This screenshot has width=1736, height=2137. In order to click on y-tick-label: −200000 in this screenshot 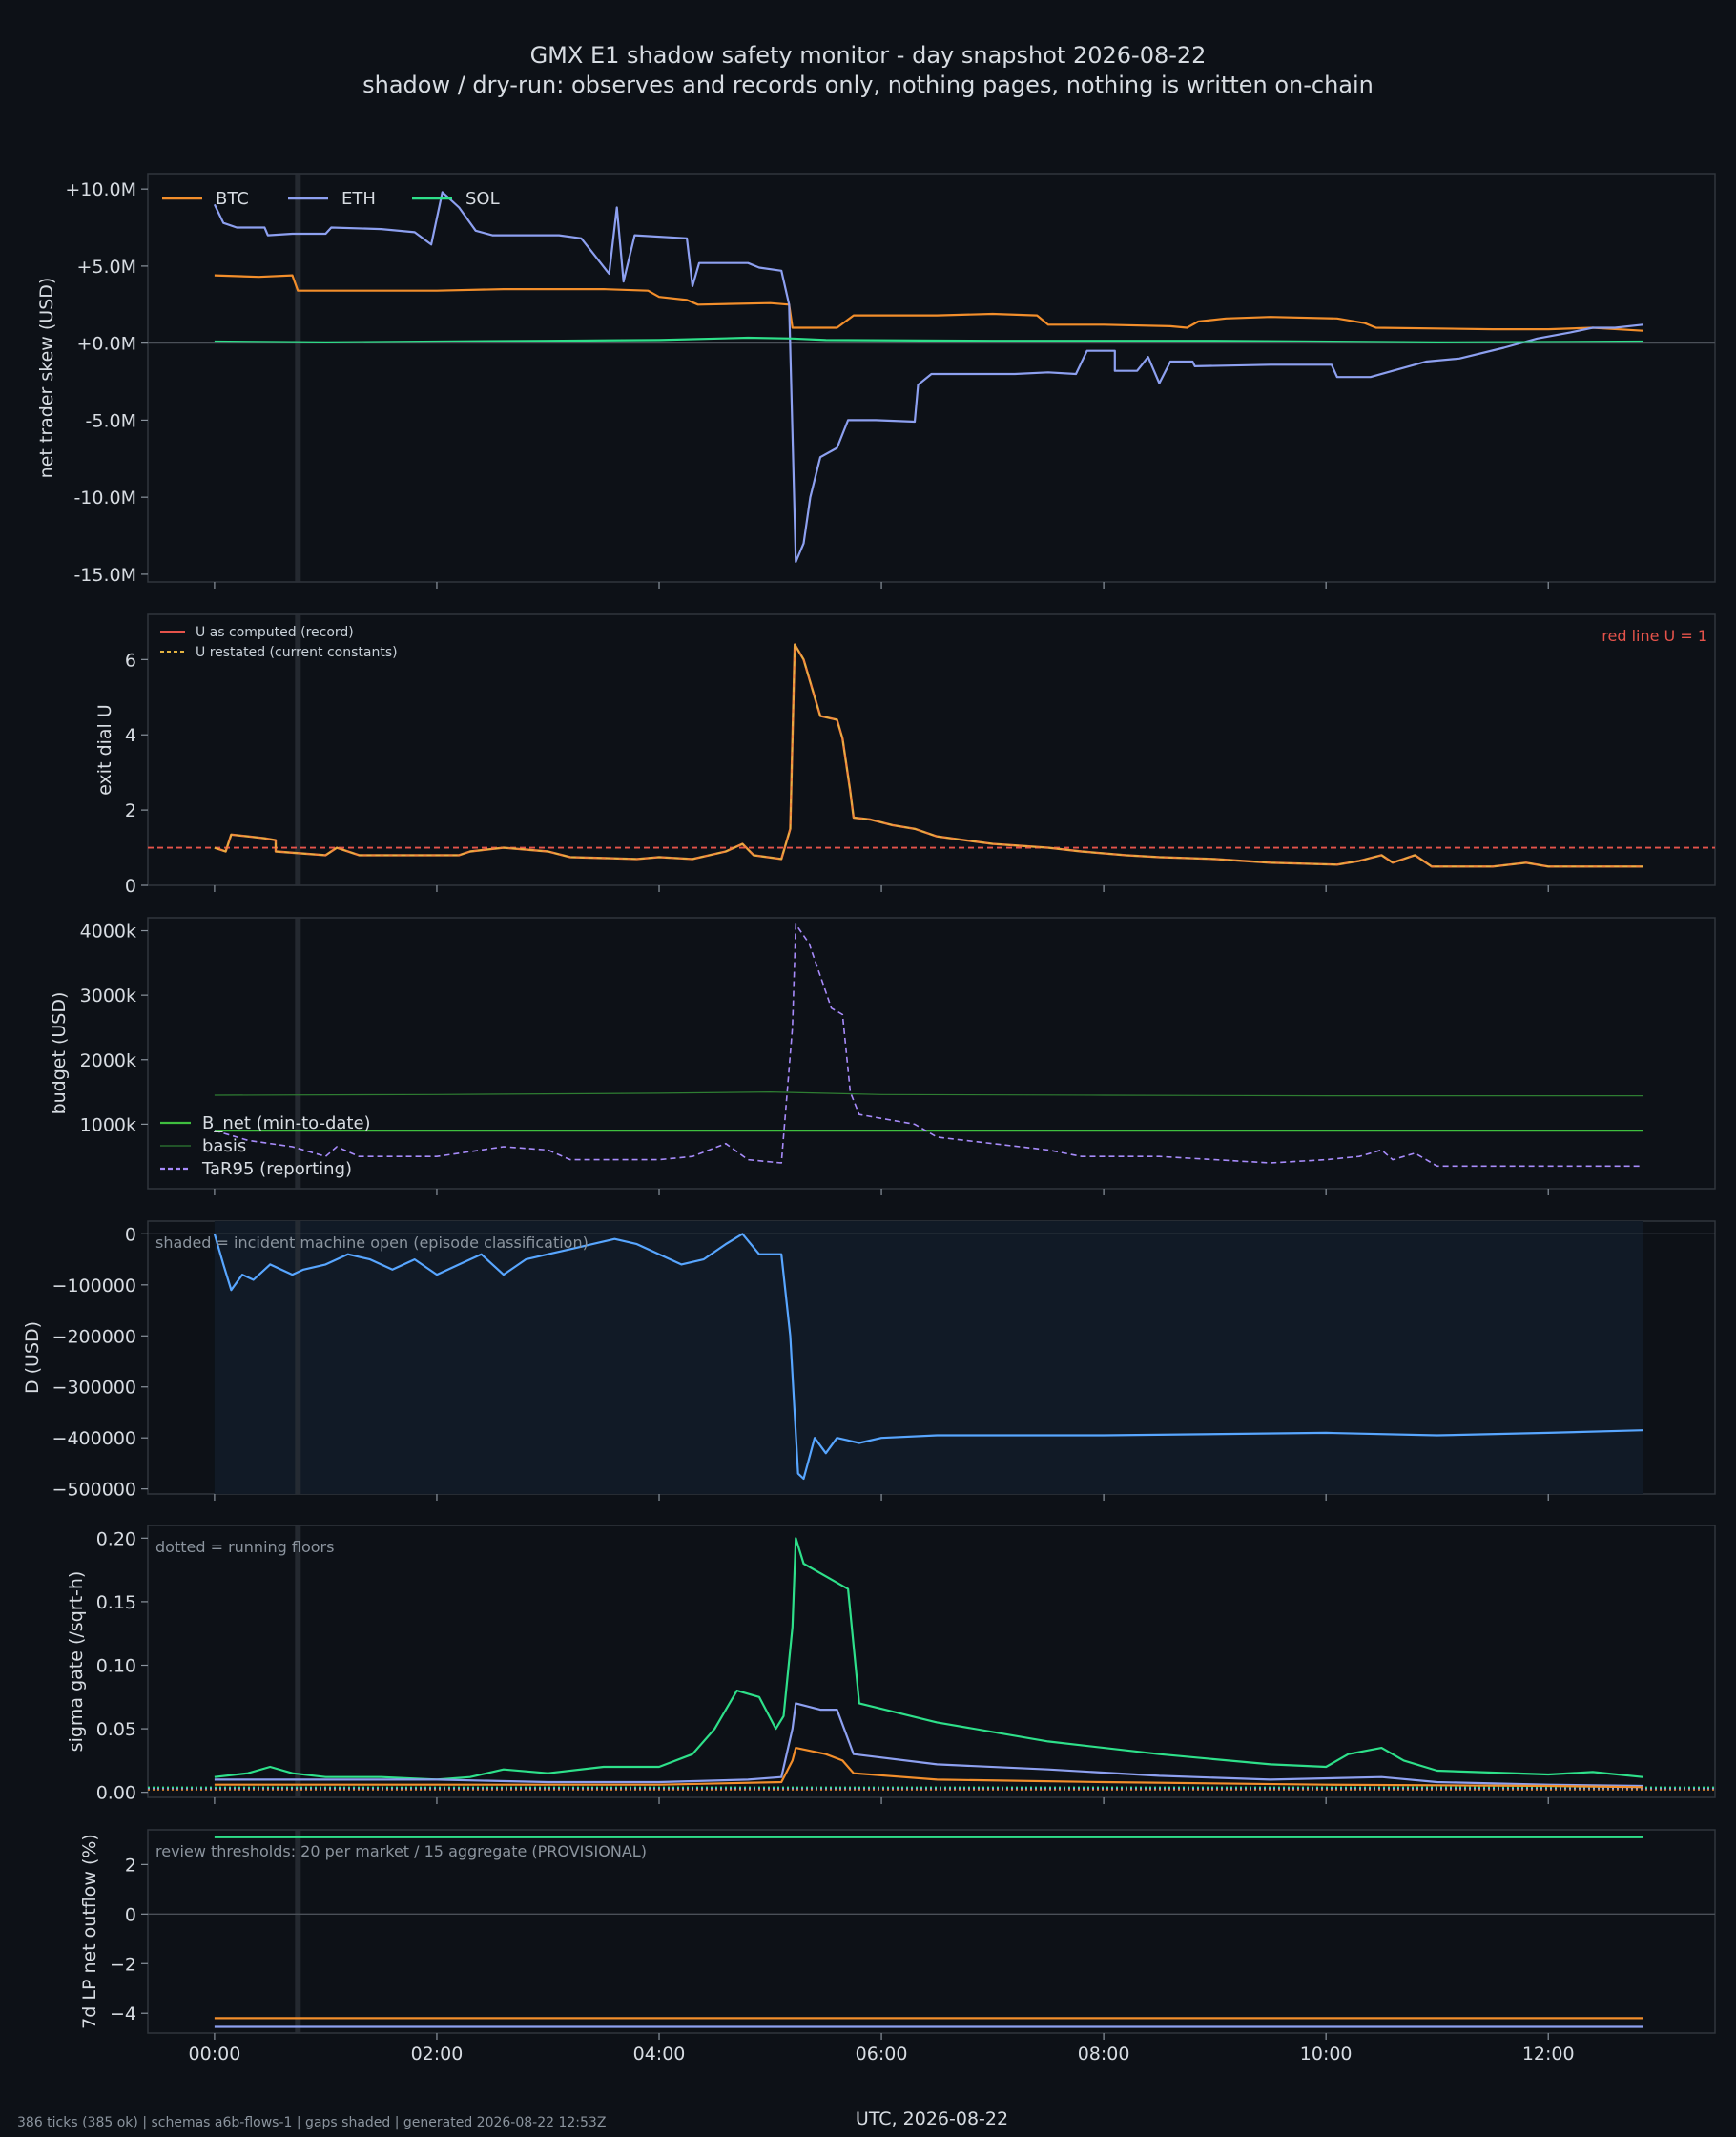, I will do `click(94, 1336)`.